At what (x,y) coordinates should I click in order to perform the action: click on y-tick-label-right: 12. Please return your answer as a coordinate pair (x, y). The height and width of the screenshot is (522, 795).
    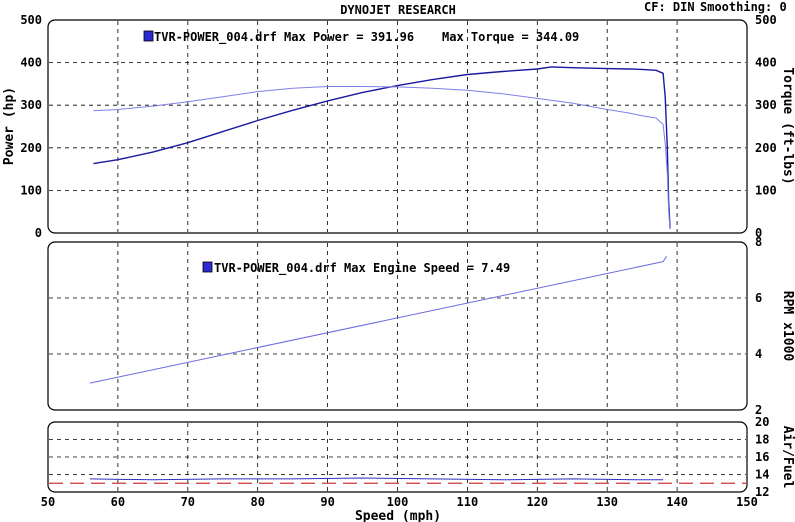
    Looking at the image, I should click on (762, 492).